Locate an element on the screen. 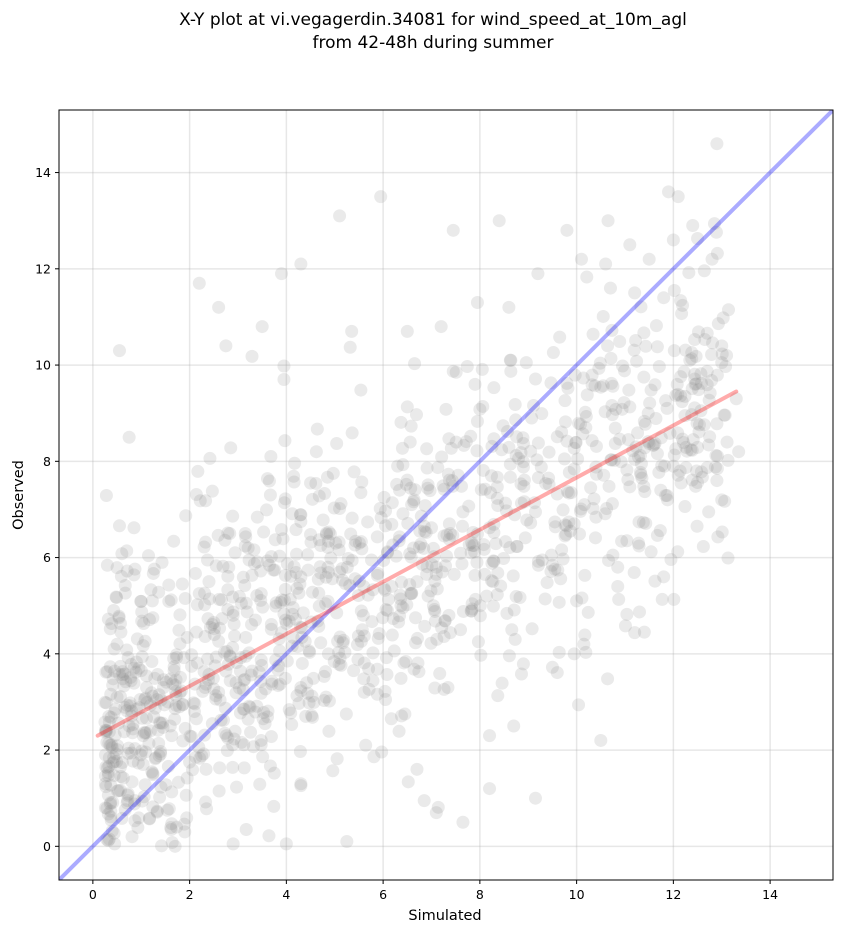 The width and height of the screenshot is (842, 934). x-axis-label: Simulated is located at coordinates (444, 916).